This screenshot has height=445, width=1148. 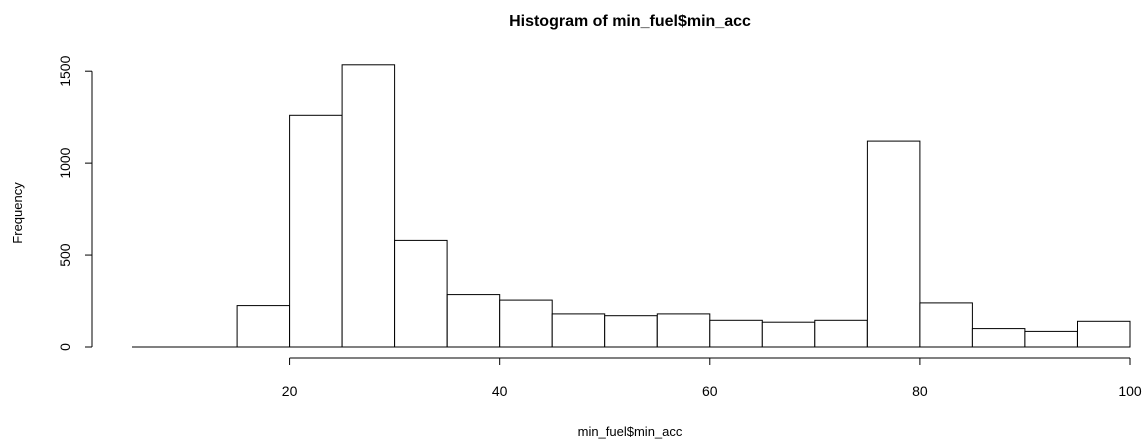 What do you see at coordinates (17, 213) in the screenshot?
I see `y-axis-label: Frequency` at bounding box center [17, 213].